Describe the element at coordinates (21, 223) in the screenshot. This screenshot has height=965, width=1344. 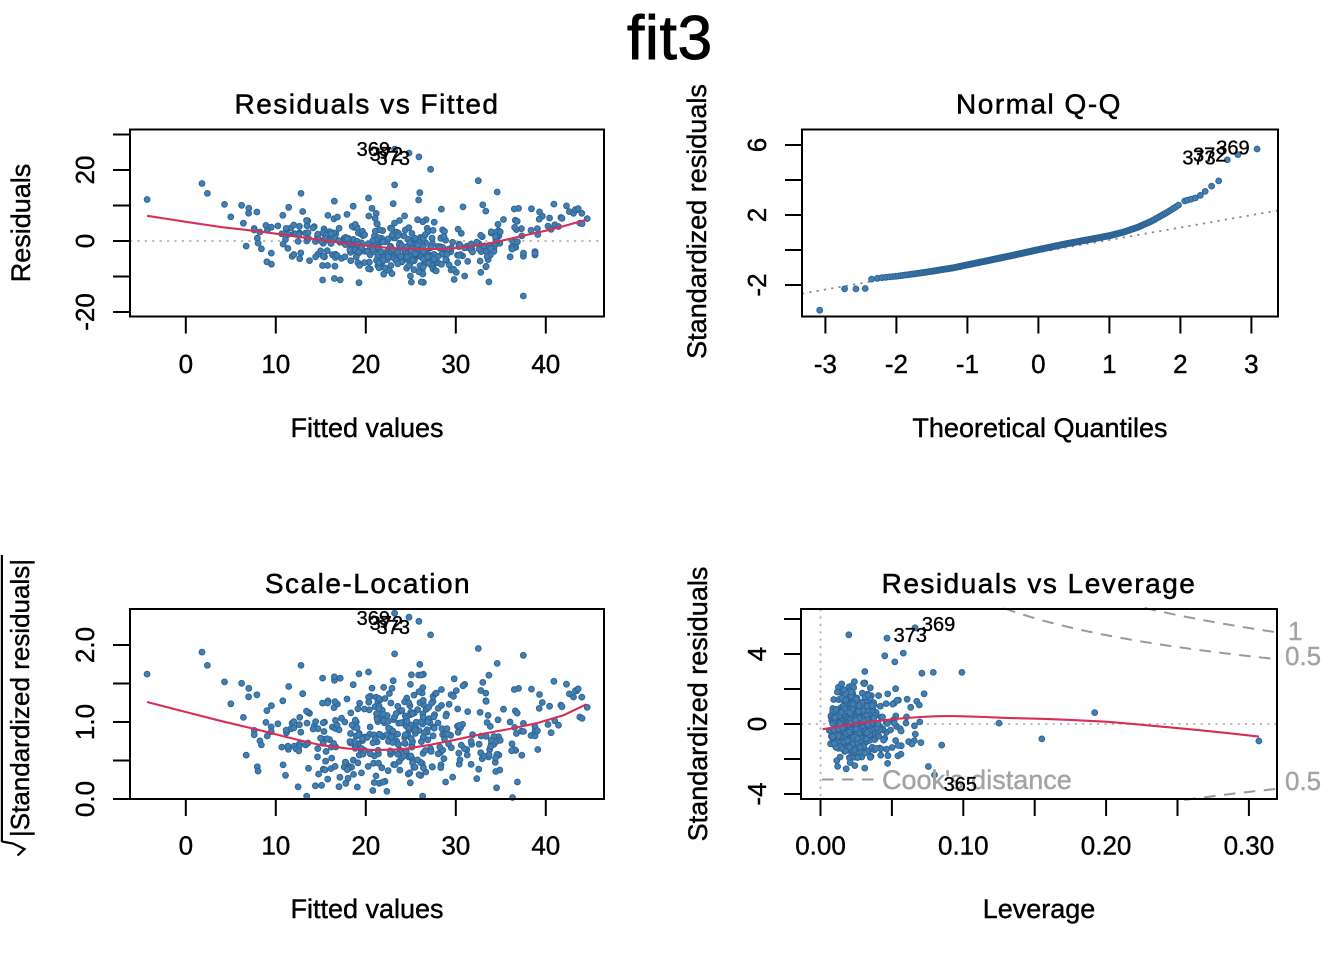
I see `svg-text: Residuals` at that location.